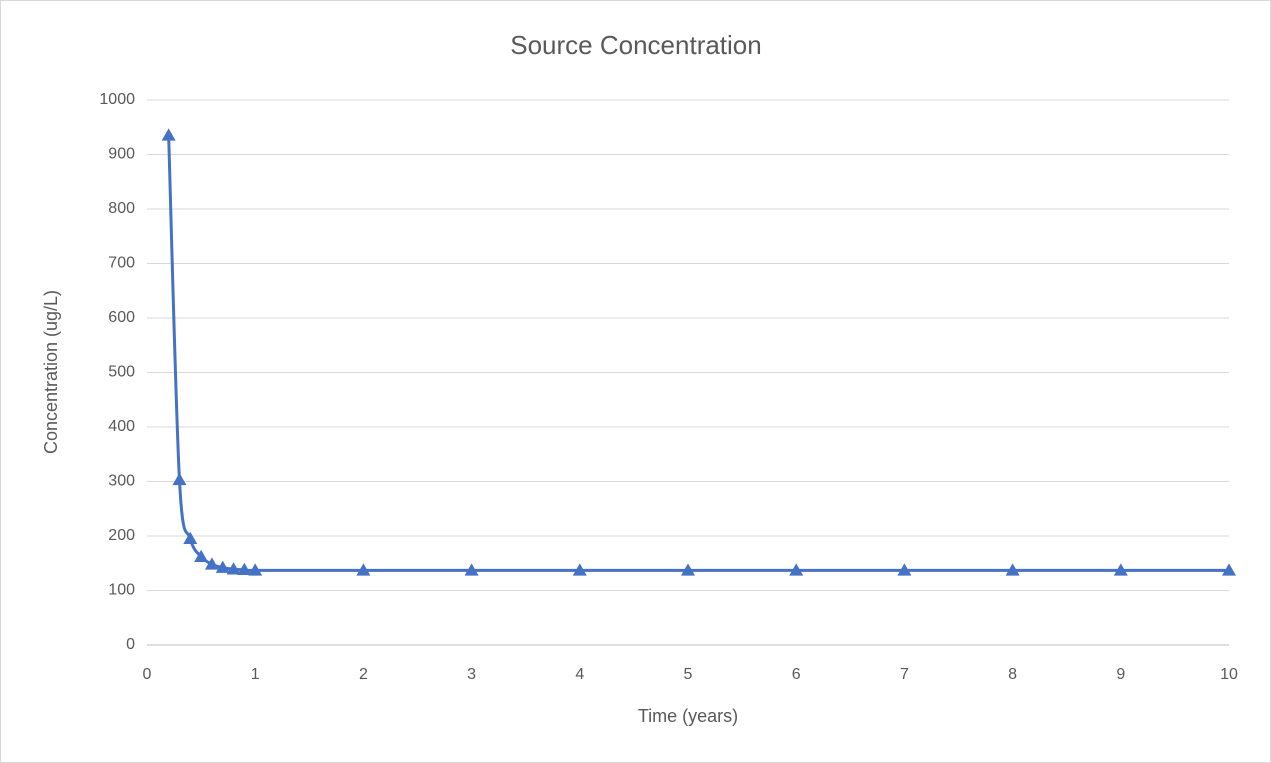 The height and width of the screenshot is (763, 1271). What do you see at coordinates (688, 674) in the screenshot?
I see `x-tick-label: 5` at bounding box center [688, 674].